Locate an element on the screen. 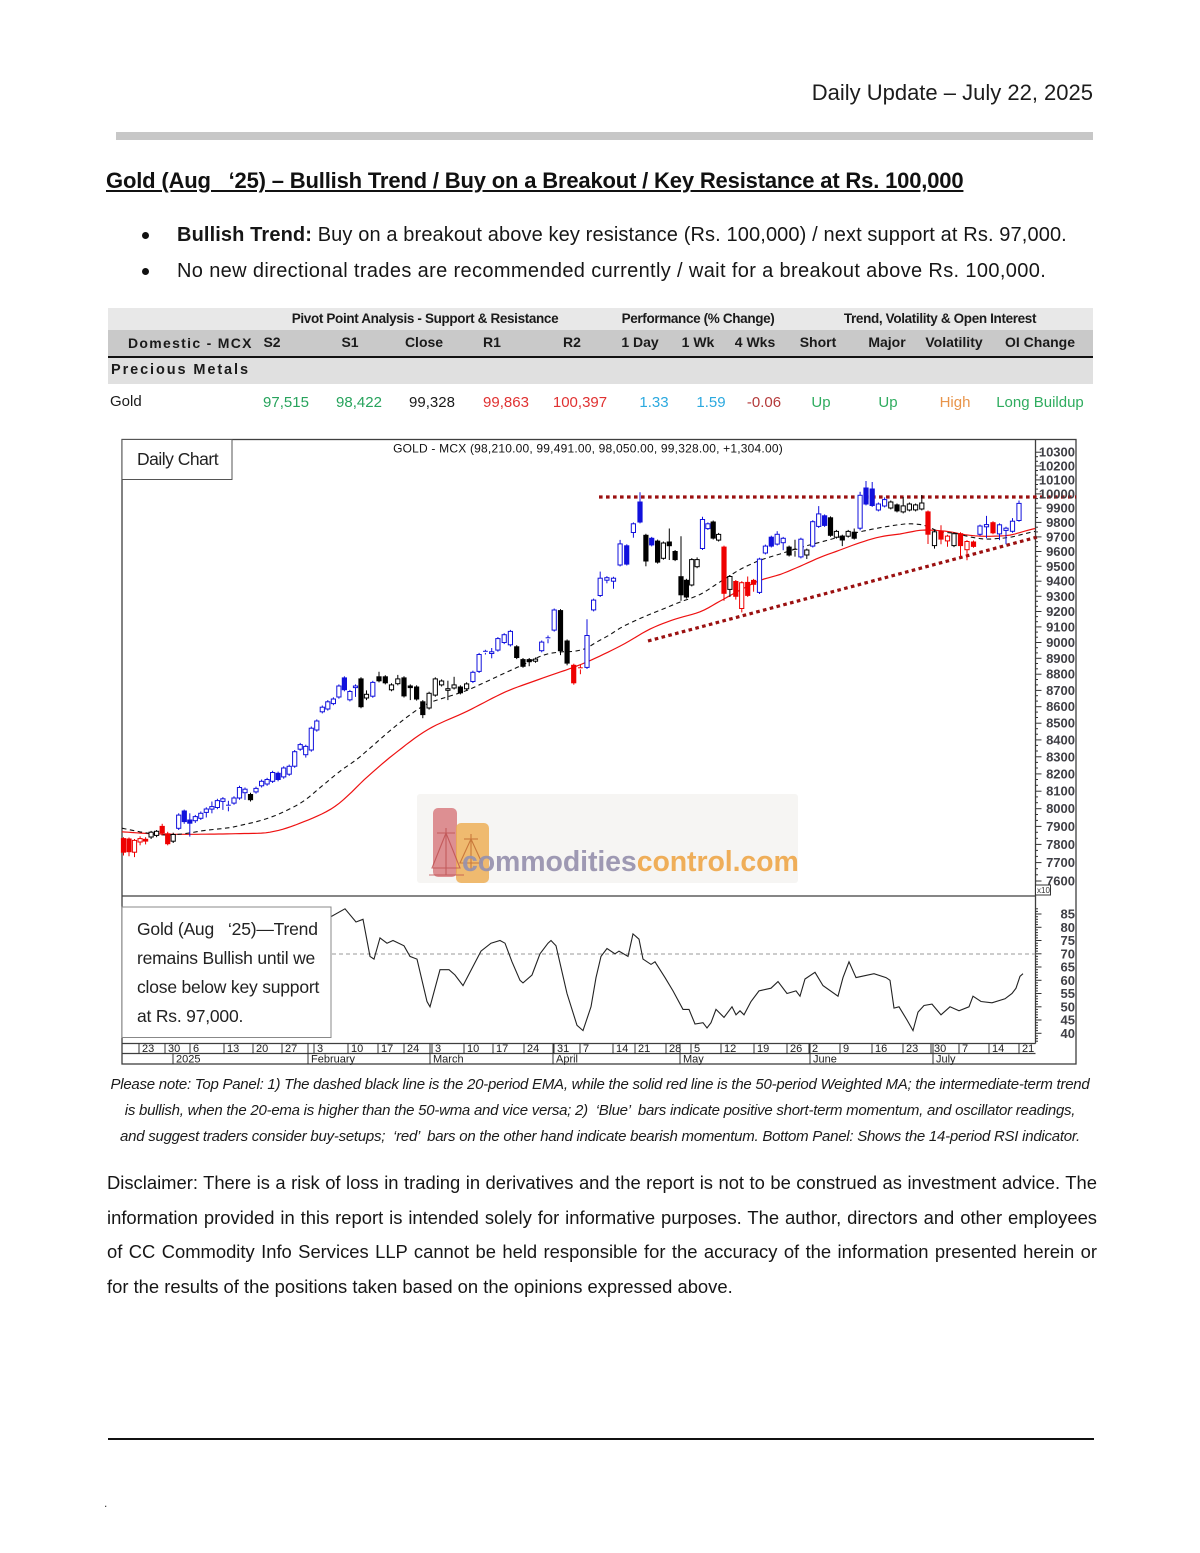  svg-text: 7700 is located at coordinates (1060, 862).